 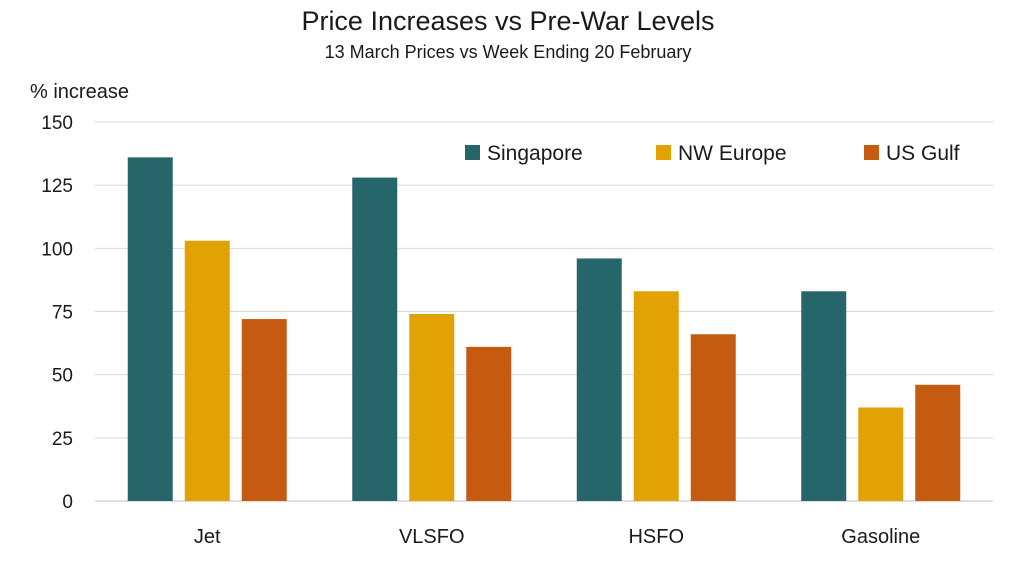 What do you see at coordinates (207, 370) in the screenshot?
I see `bar-nw-europe-jet` at bounding box center [207, 370].